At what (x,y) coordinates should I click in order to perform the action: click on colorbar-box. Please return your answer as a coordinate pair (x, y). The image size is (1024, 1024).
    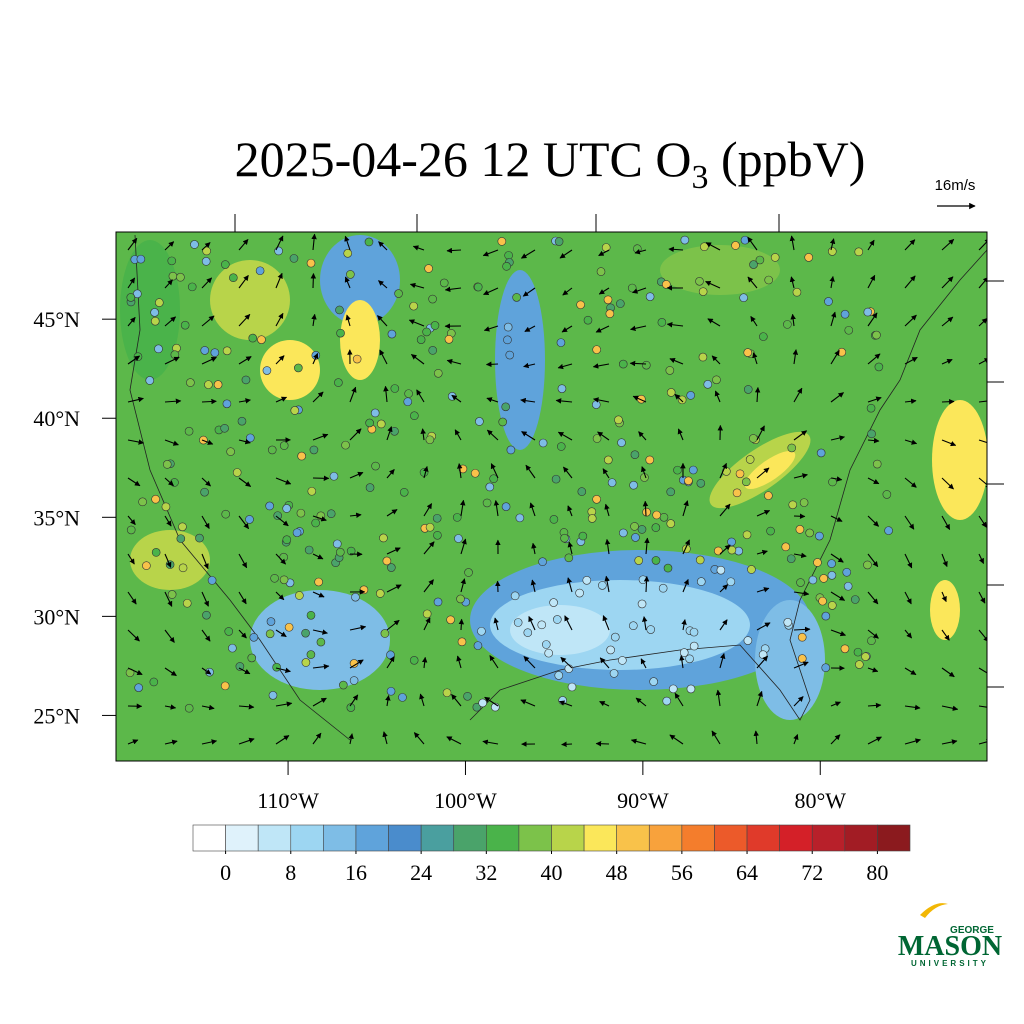
    Looking at the image, I should click on (698, 838).